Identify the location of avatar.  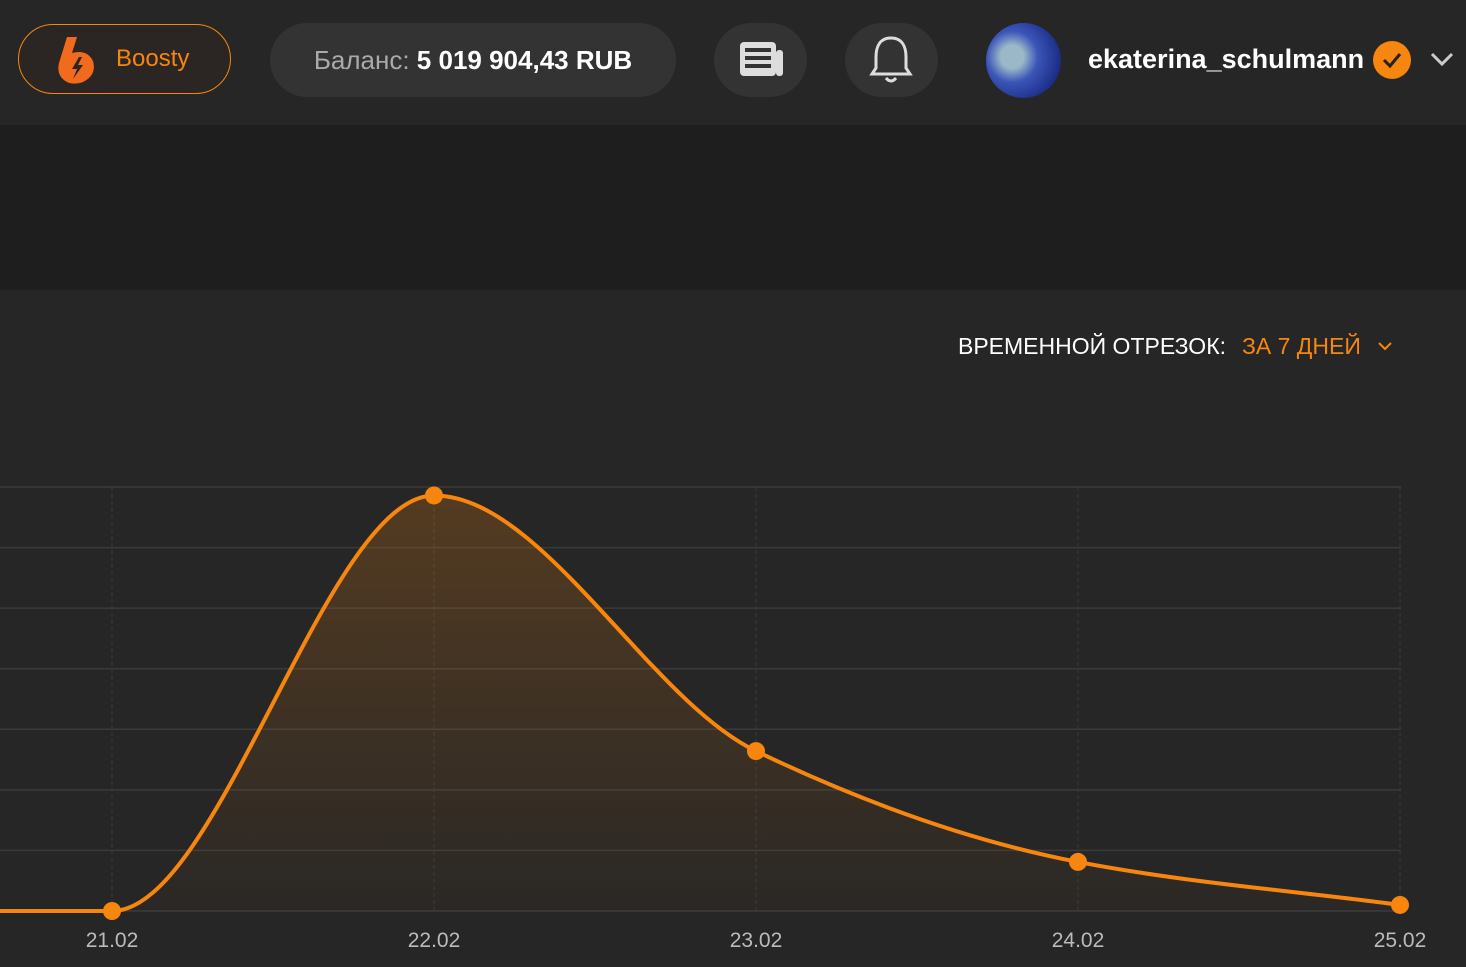
(1023, 60).